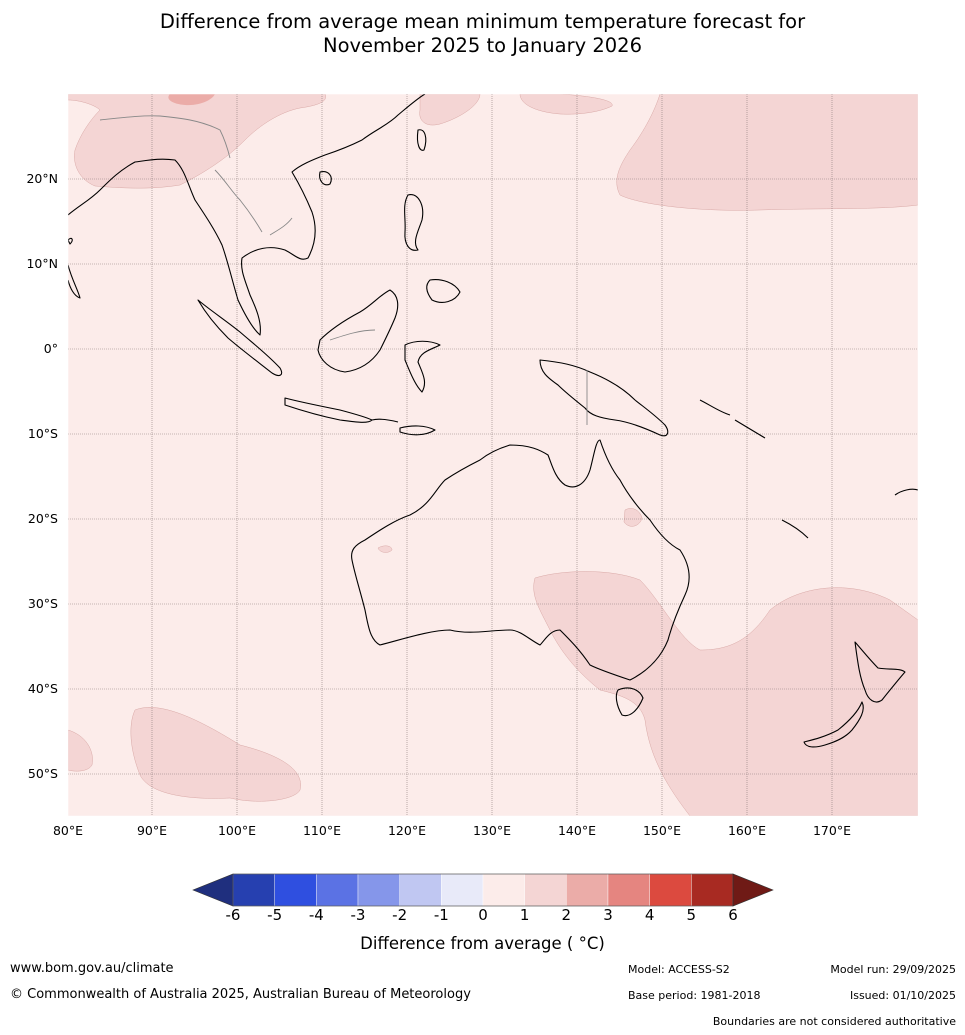  Describe the element at coordinates (450, 110) in the screenshot. I see `warm-region-east-china` at that location.